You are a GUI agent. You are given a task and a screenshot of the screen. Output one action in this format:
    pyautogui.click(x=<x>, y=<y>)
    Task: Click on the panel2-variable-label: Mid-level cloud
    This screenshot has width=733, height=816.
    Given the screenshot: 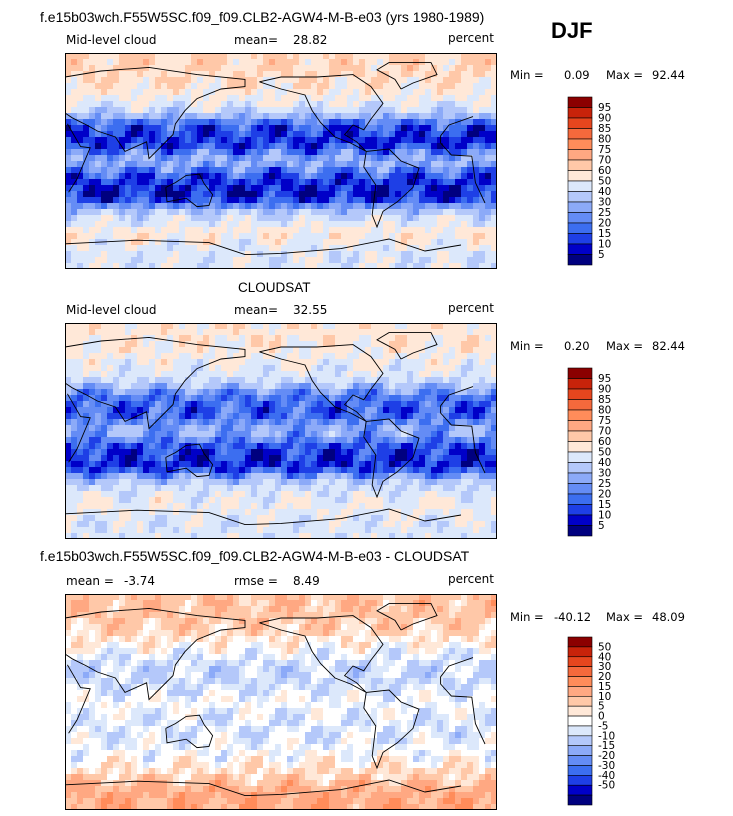 What is the action you would take?
    pyautogui.click(x=111, y=310)
    